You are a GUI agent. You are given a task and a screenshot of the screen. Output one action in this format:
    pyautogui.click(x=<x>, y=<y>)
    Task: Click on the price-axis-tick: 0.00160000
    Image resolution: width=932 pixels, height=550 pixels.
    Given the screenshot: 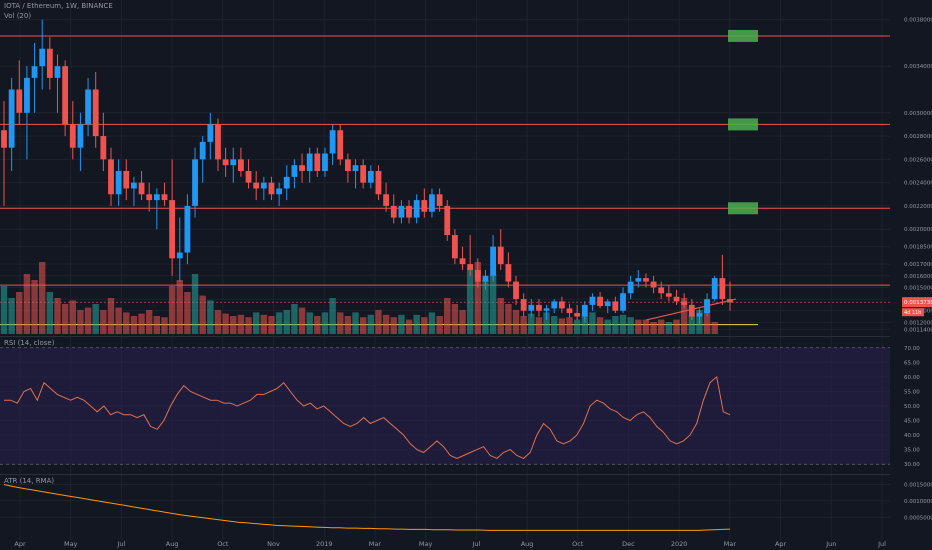 What is the action you would take?
    pyautogui.click(x=918, y=277)
    